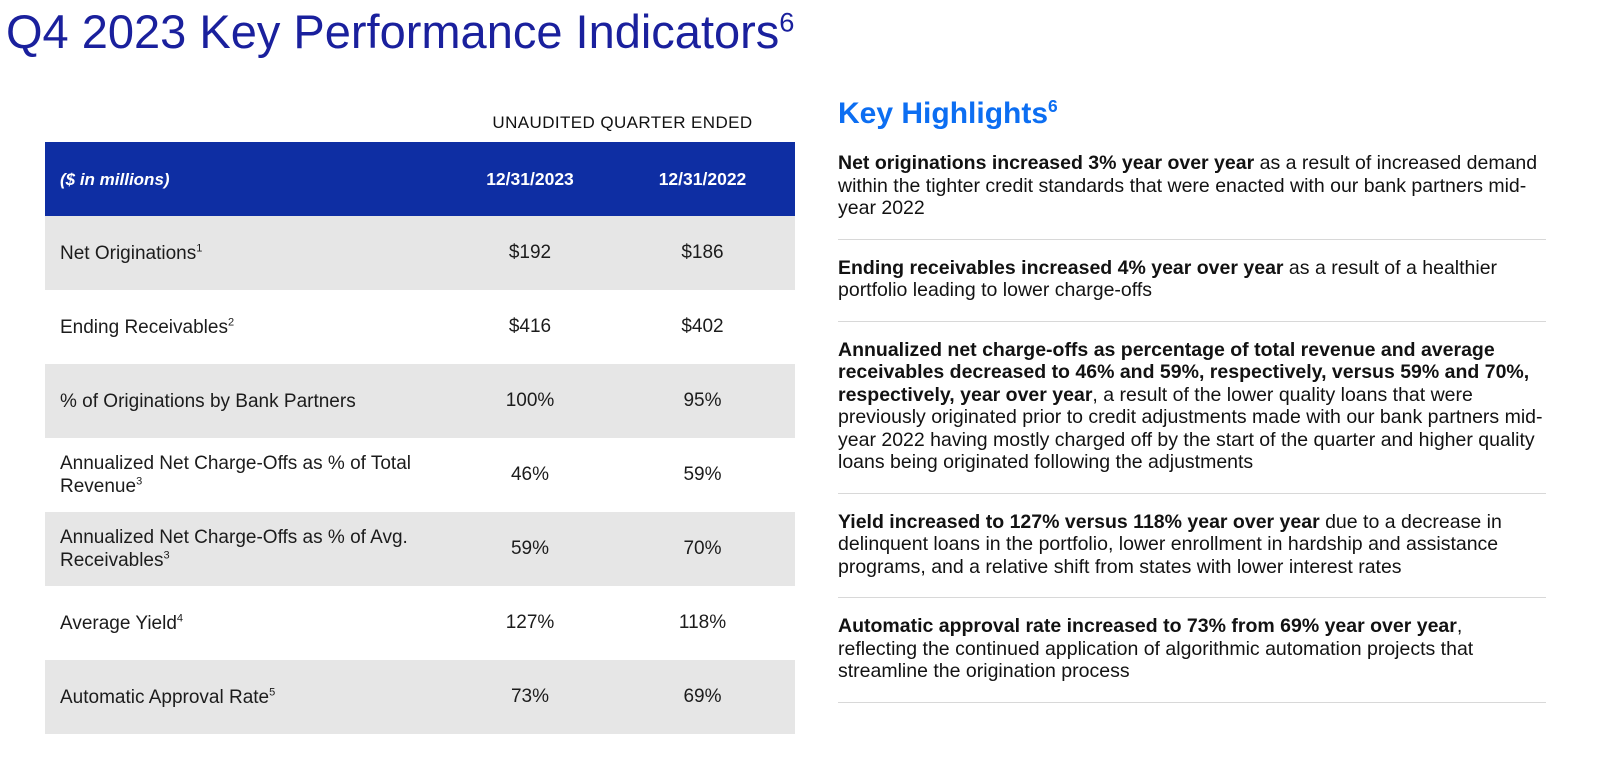 The height and width of the screenshot is (783, 1600). What do you see at coordinates (702, 474) in the screenshot?
I see `value-2022: 59%` at bounding box center [702, 474].